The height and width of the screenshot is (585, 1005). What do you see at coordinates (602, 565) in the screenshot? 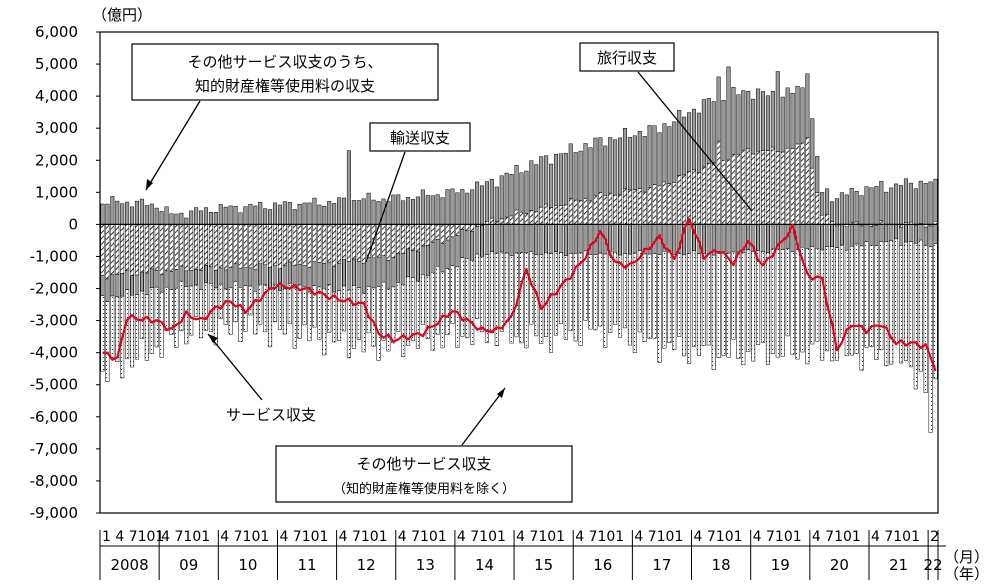
I see `x-year-label: 16` at bounding box center [602, 565].